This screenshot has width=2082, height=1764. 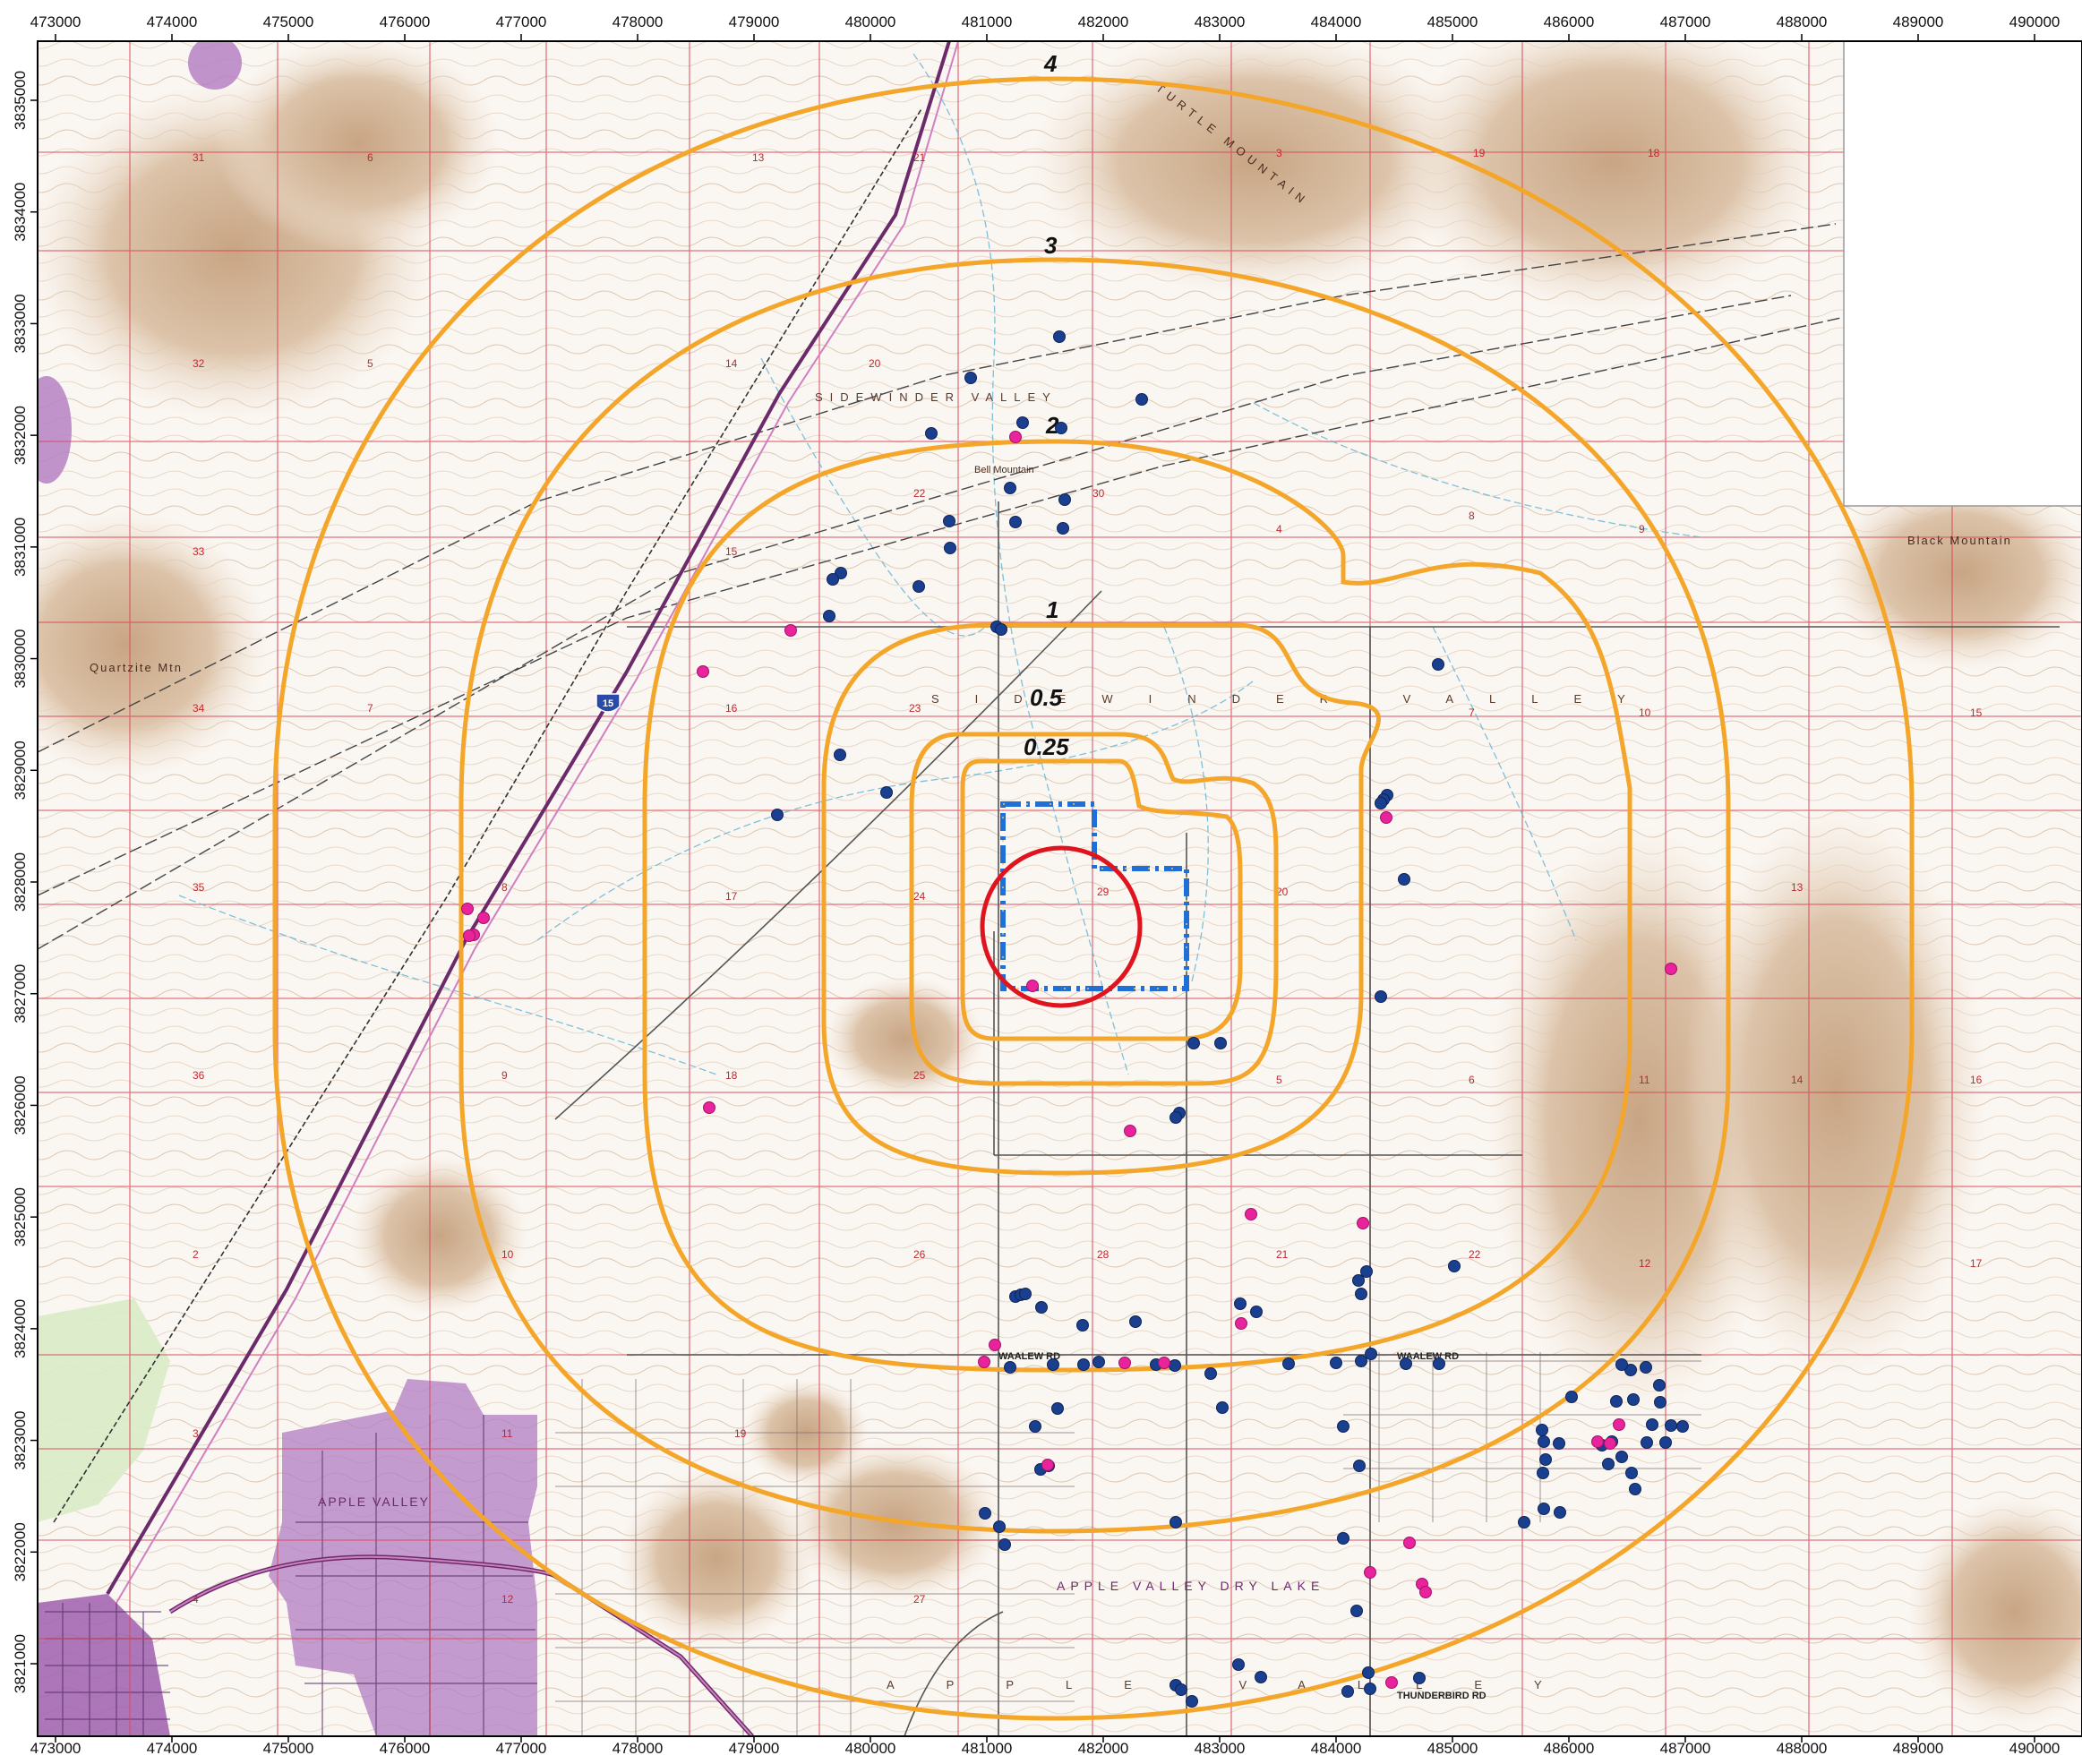 I want to click on unmapped-area, so click(x=1963, y=273).